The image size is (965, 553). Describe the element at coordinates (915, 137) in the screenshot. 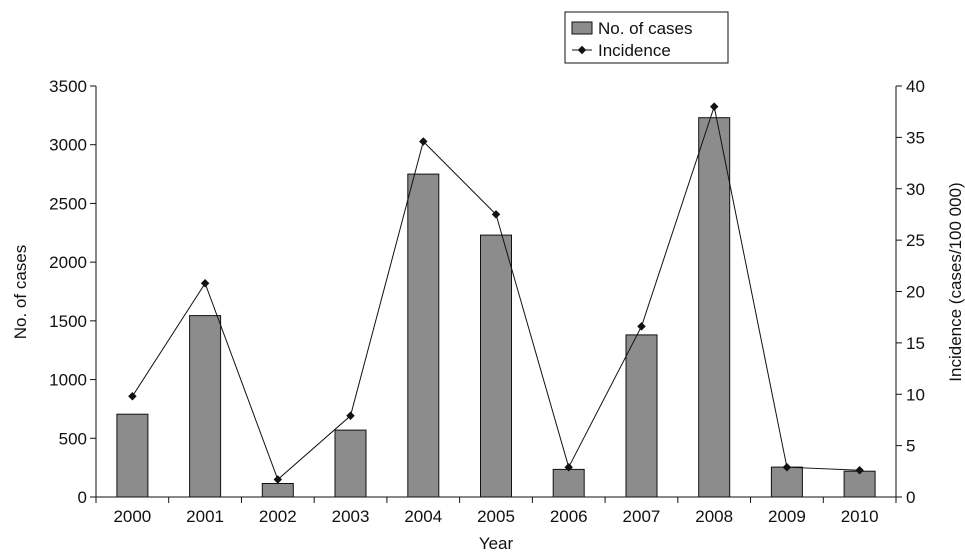

I see `y2-tick-label: 35` at that location.